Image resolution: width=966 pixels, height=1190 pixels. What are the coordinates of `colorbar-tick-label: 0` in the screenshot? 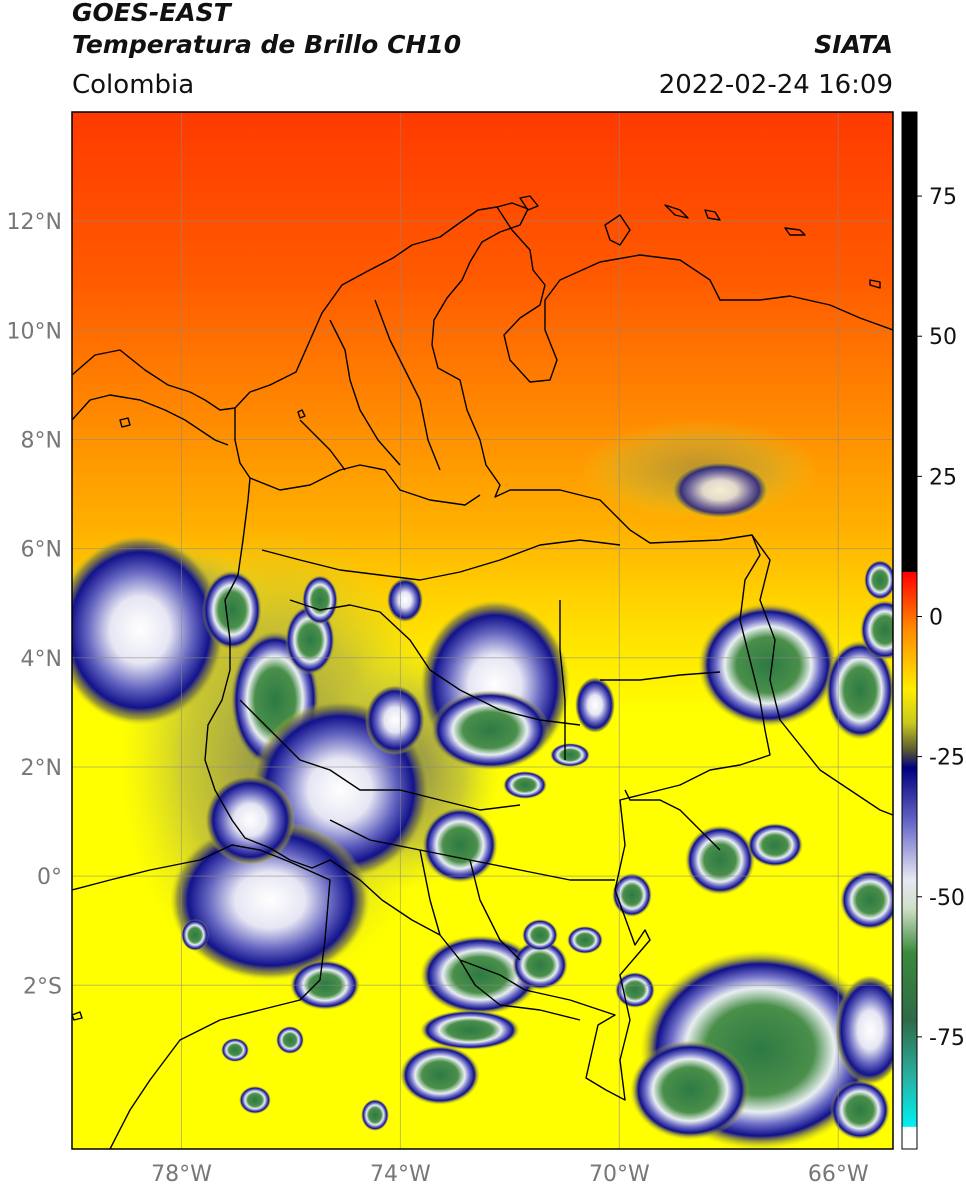 It's located at (936, 617).